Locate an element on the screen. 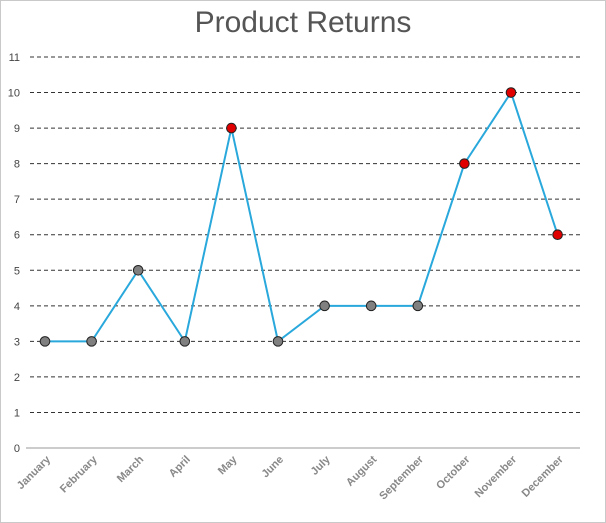 The height and width of the screenshot is (523, 606). y-tick-label: 8 is located at coordinates (17, 165).